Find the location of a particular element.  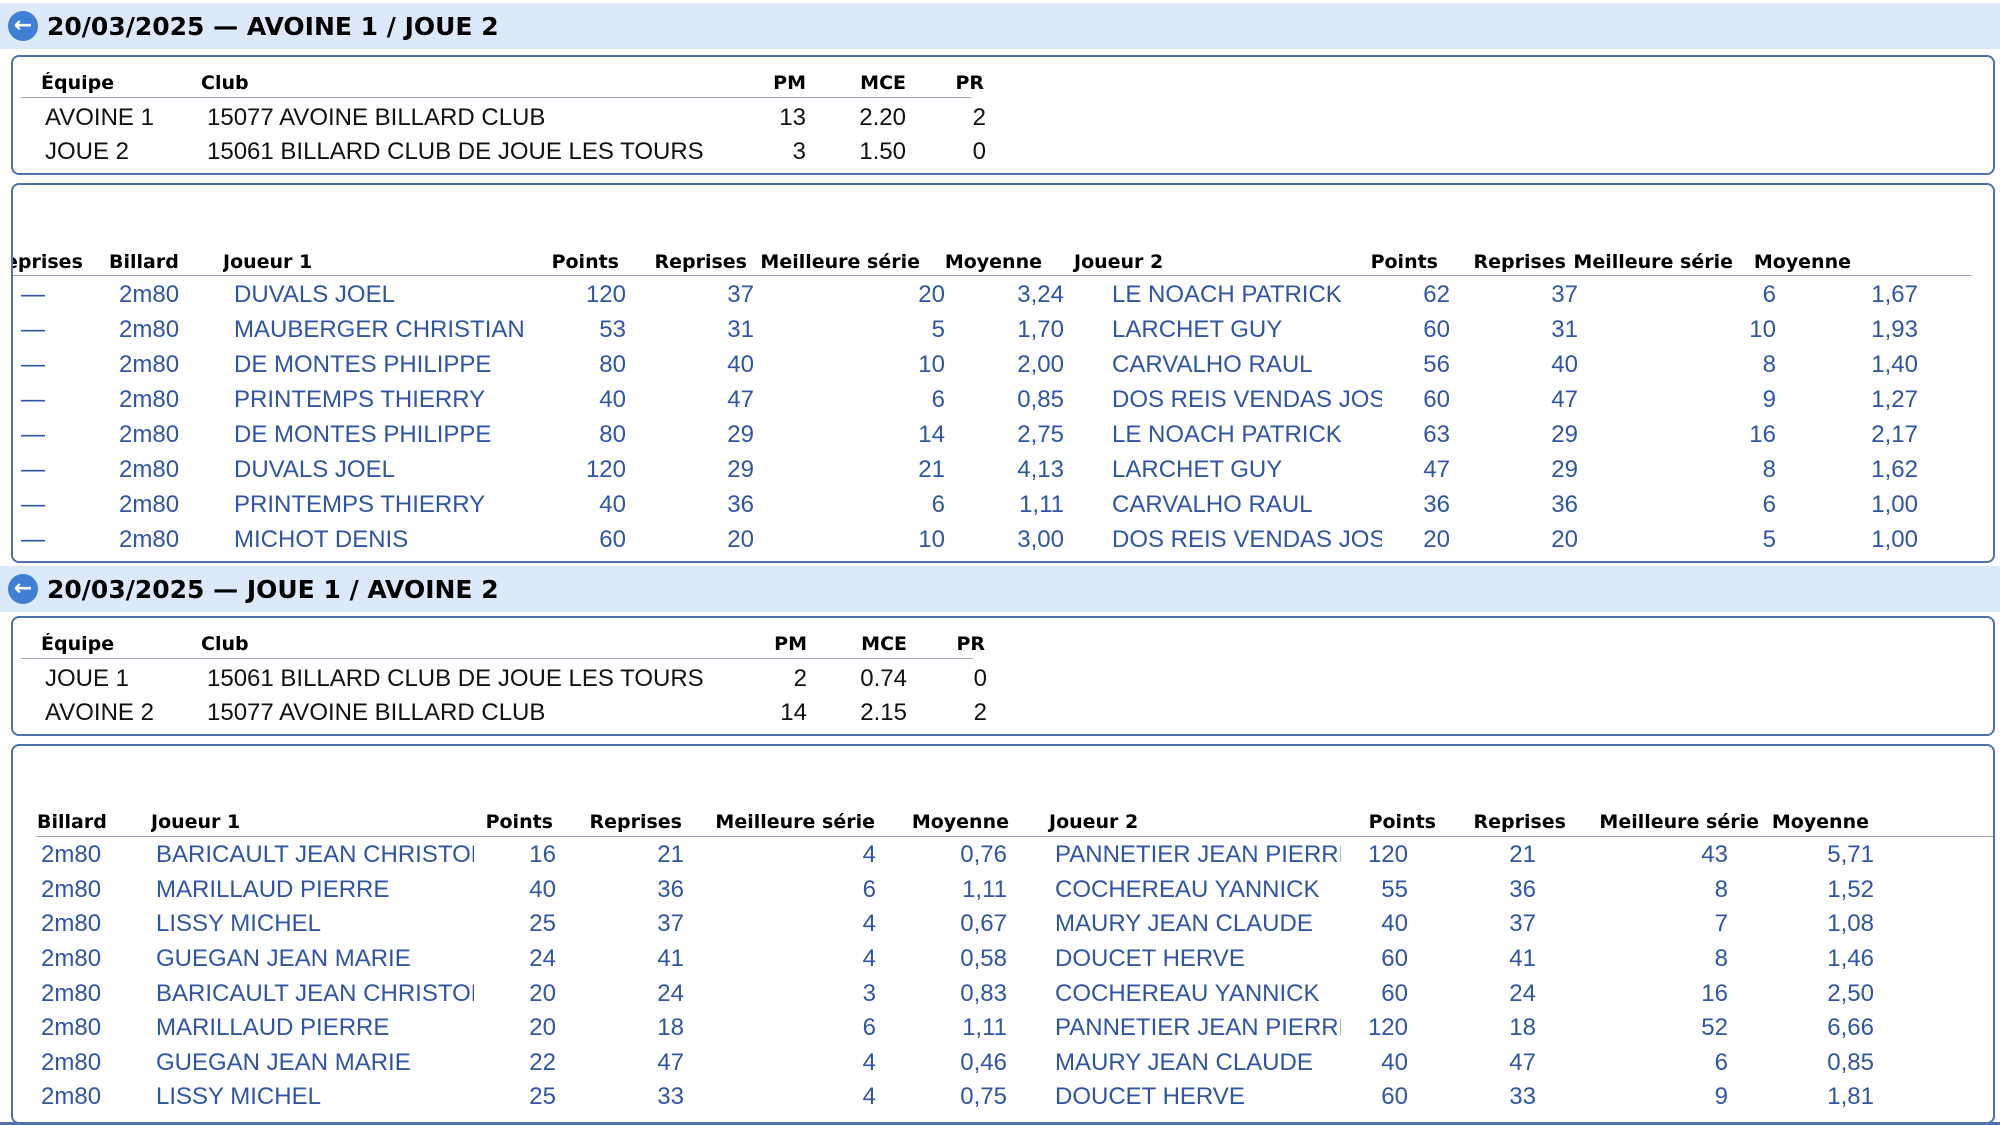

points1-cell: 25 is located at coordinates (542, 924).